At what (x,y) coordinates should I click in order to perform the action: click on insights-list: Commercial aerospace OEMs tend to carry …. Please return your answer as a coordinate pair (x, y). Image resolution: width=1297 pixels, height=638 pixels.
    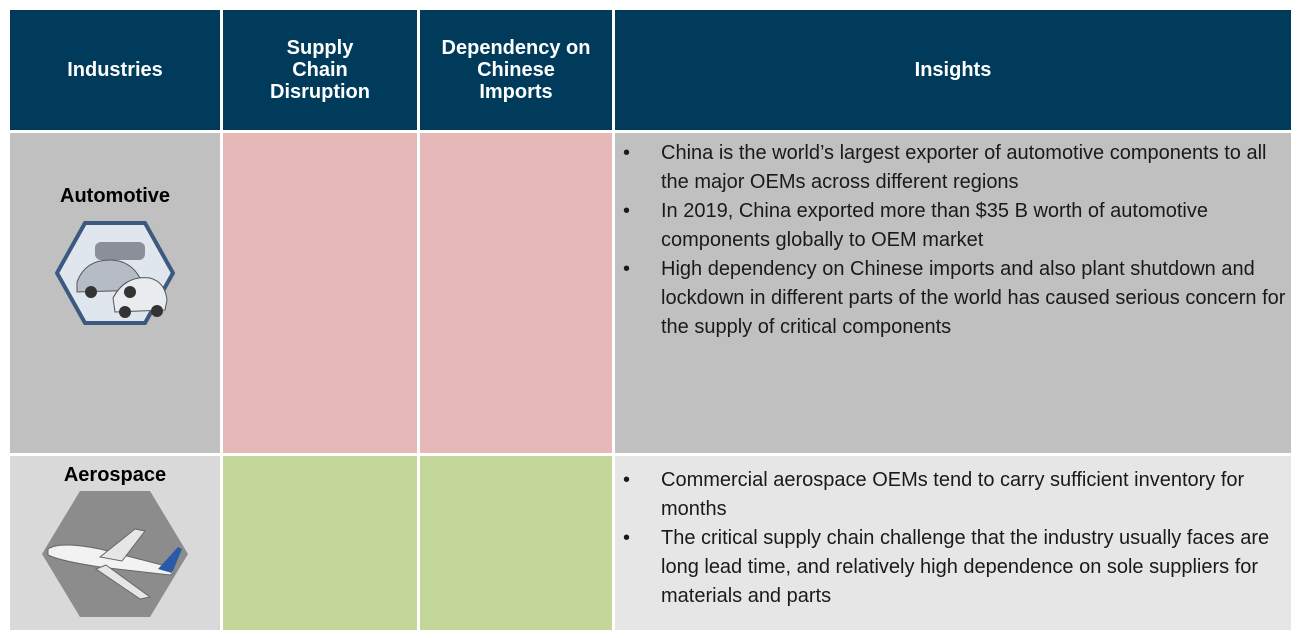
    Looking at the image, I should click on (953, 538).